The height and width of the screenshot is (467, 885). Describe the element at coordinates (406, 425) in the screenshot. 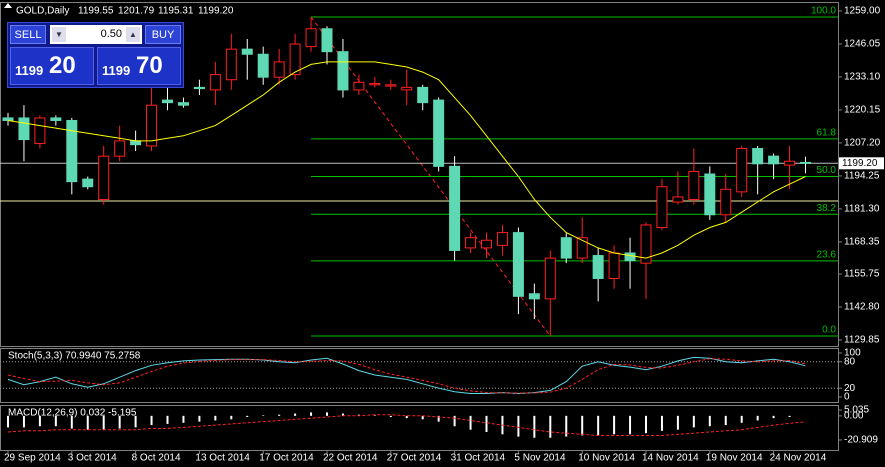

I see `macd-signal` at that location.